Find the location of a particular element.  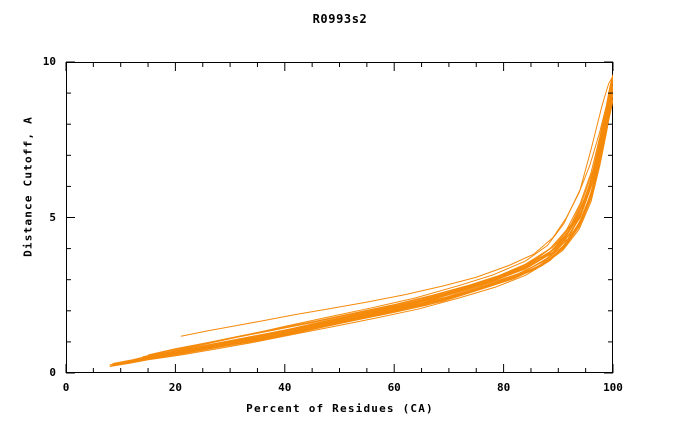

y-tick-label: 5 is located at coordinates (52, 217).